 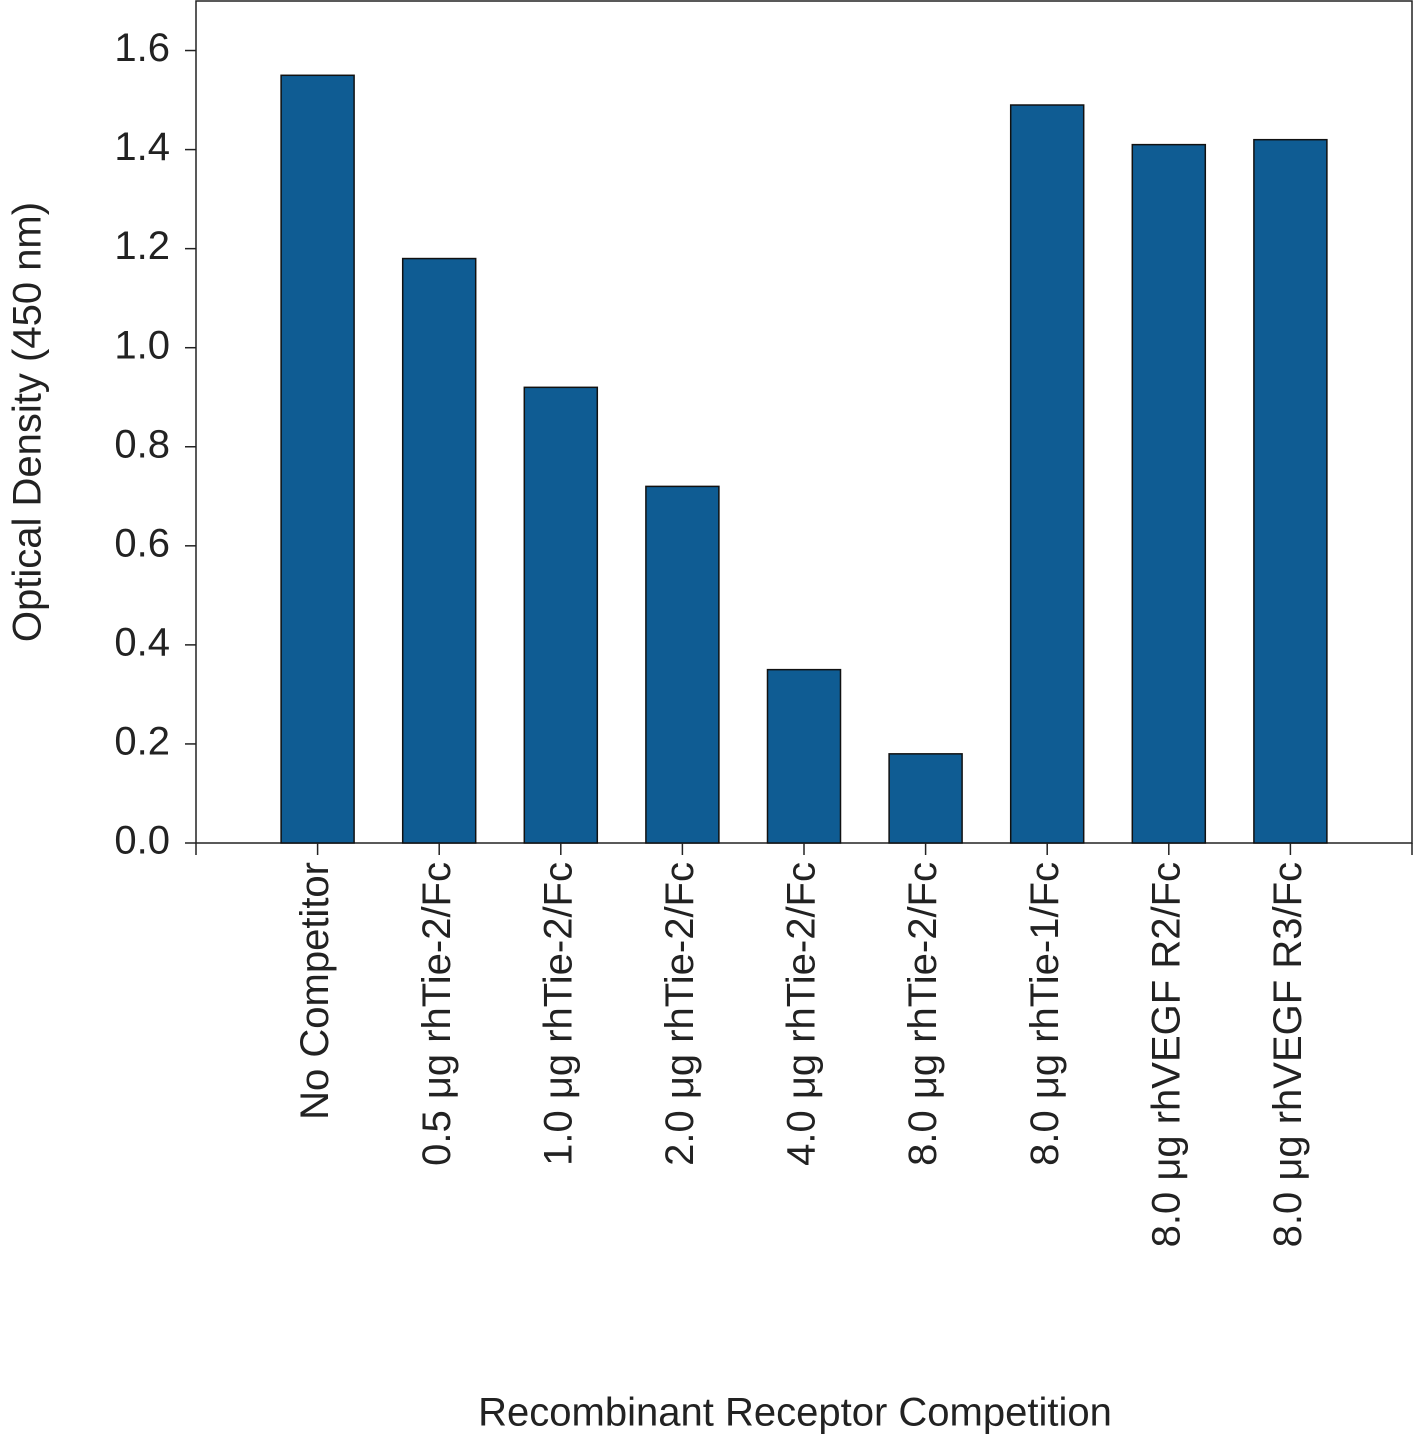 I want to click on y-tick-label: 0.4, so click(x=142, y=642).